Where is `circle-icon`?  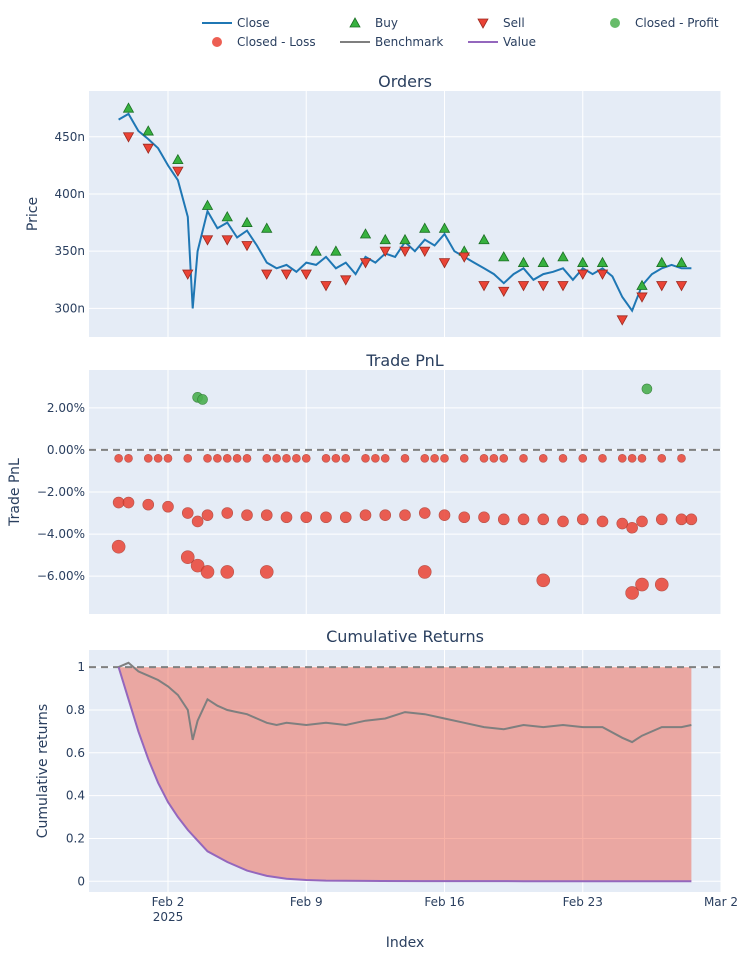 circle-icon is located at coordinates (615, 23).